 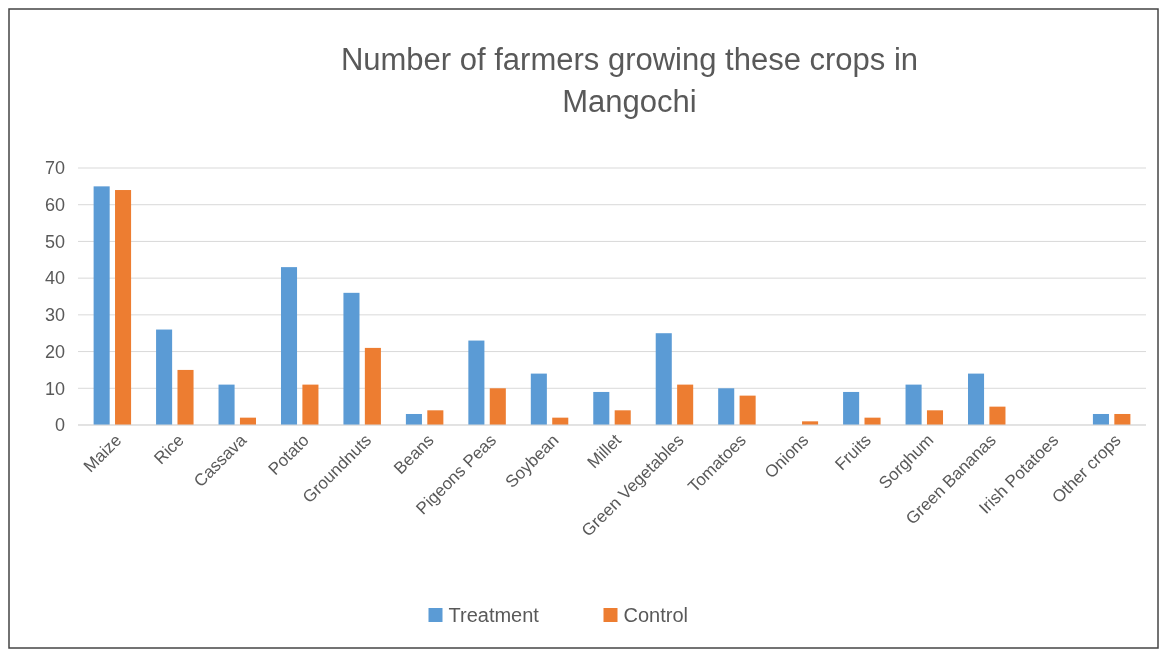 What do you see at coordinates (54, 351) in the screenshot?
I see `y-tick-label: 20` at bounding box center [54, 351].